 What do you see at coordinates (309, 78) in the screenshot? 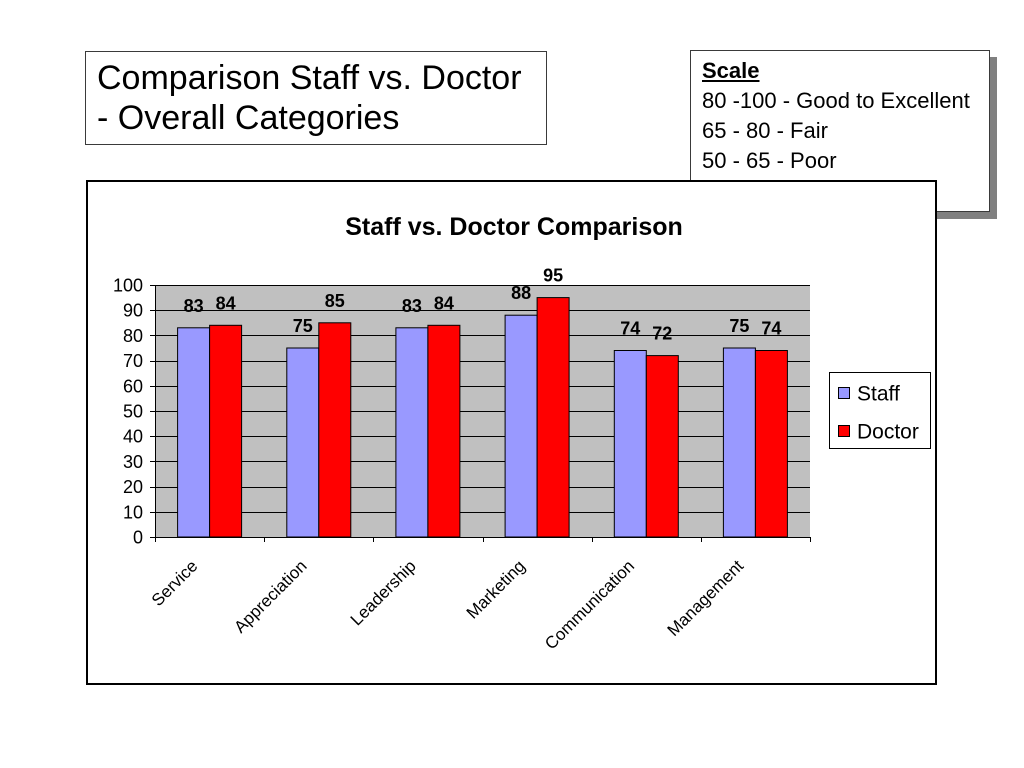
I see `slide-title-line-1: Comparison Staff vs. Doctor` at bounding box center [309, 78].